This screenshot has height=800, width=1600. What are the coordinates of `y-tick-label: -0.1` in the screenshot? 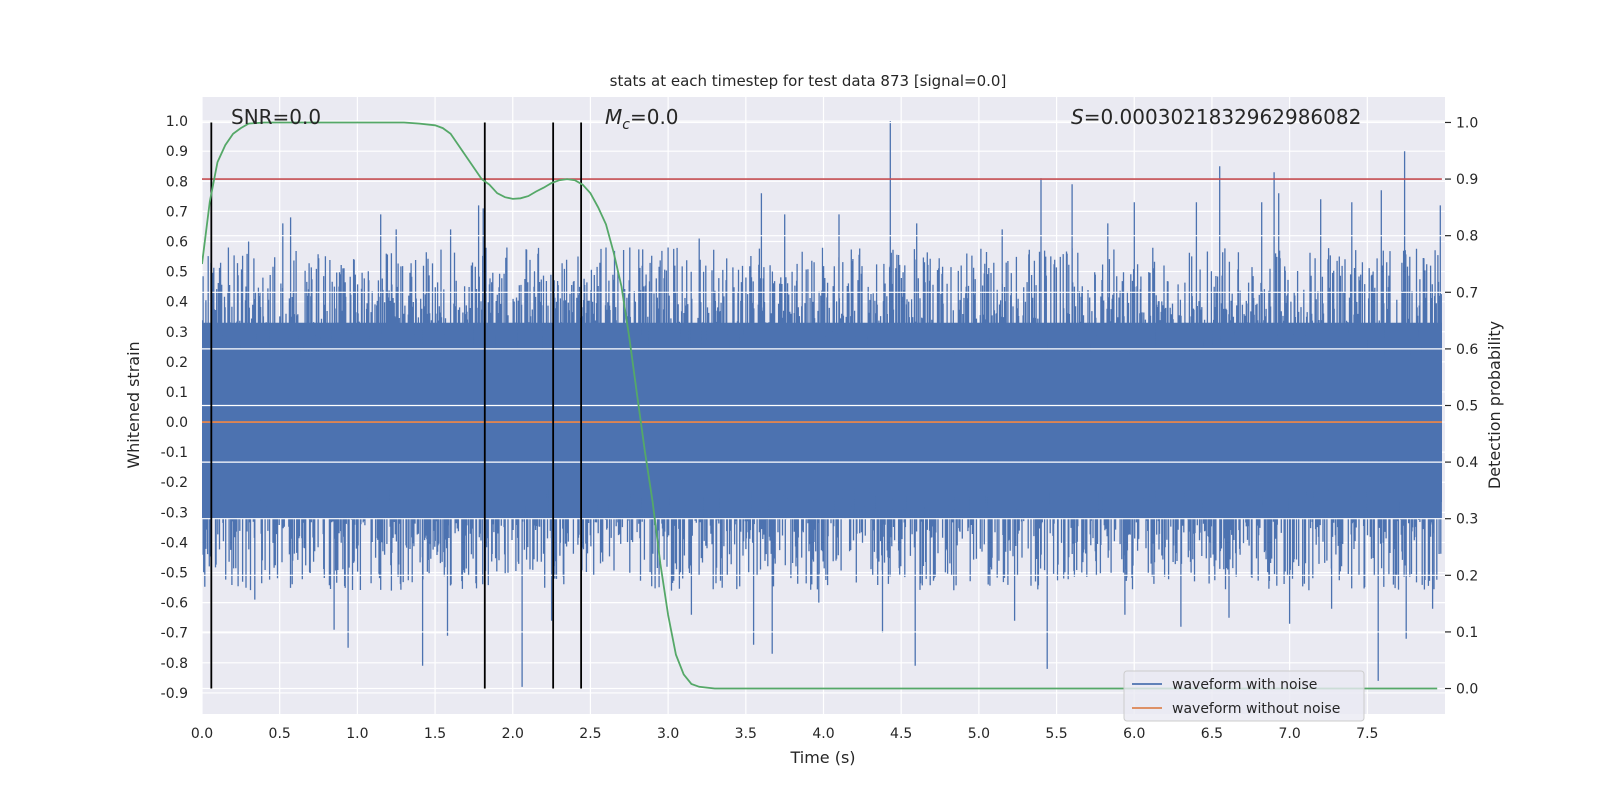 It's located at (174, 453).